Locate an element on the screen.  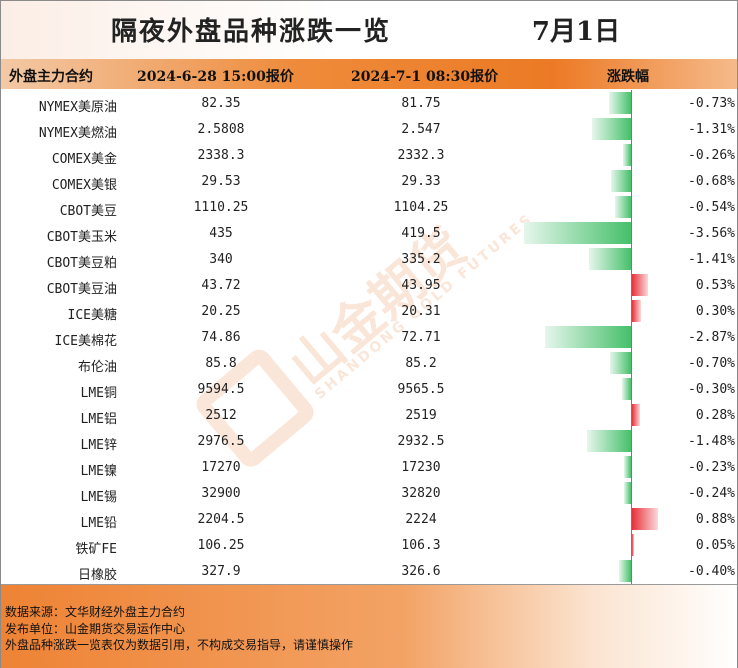
change-percent: 0.88% is located at coordinates (715, 519).